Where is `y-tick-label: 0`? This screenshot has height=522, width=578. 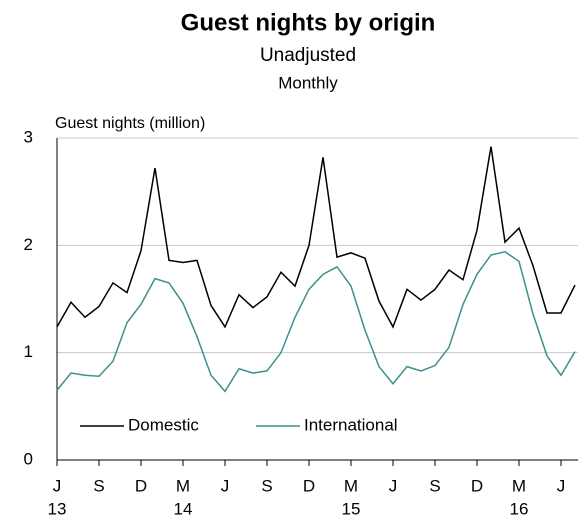 y-tick-label: 0 is located at coordinates (28, 458).